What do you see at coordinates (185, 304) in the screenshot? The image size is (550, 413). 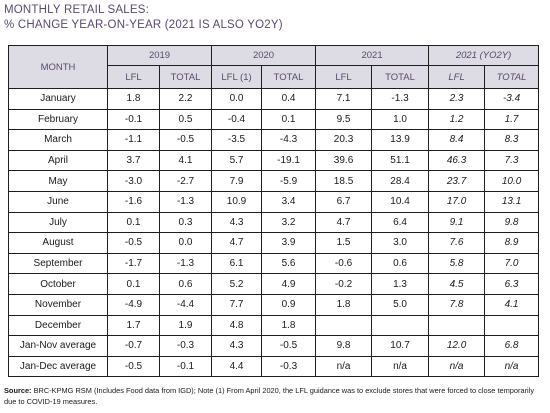 I see `value-cell: -4.4` at bounding box center [185, 304].